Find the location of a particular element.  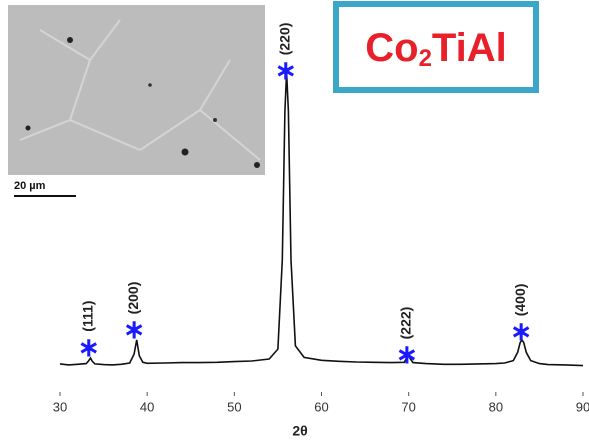

x-tick-label: 60 is located at coordinates (321, 406).